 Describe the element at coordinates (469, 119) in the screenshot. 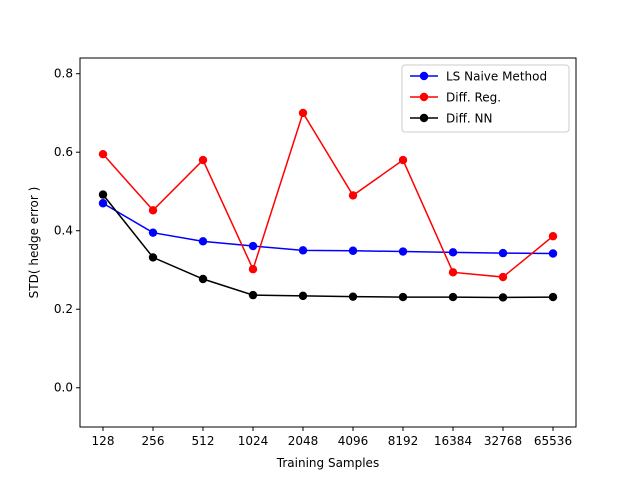

I see `legend-label: Diff. NN` at that location.